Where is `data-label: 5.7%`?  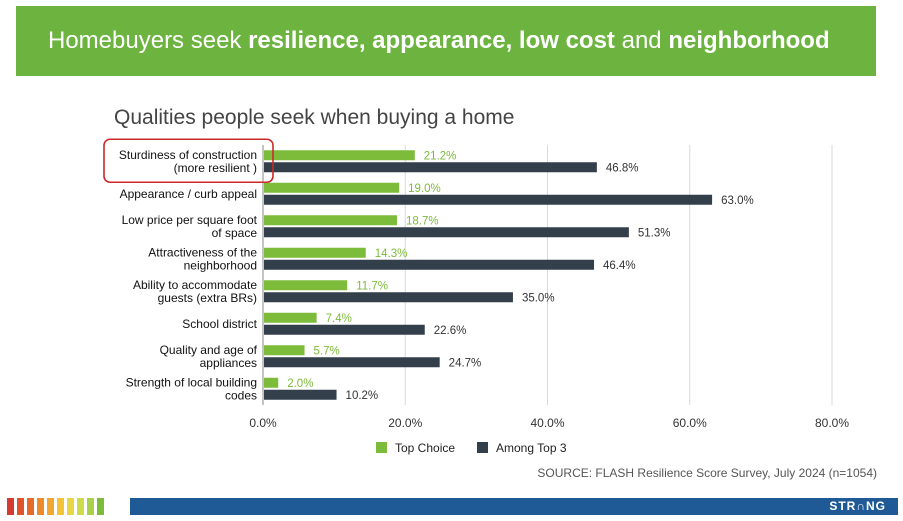
data-label: 5.7% is located at coordinates (327, 351).